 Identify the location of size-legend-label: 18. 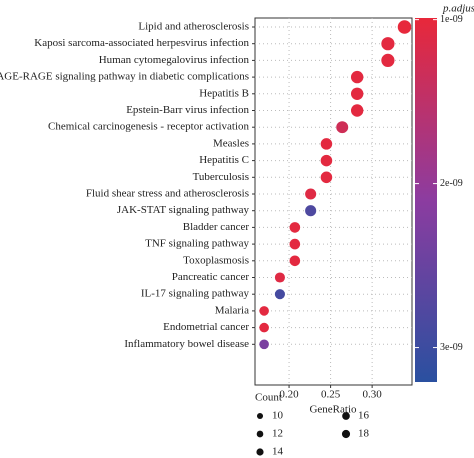
(364, 434).